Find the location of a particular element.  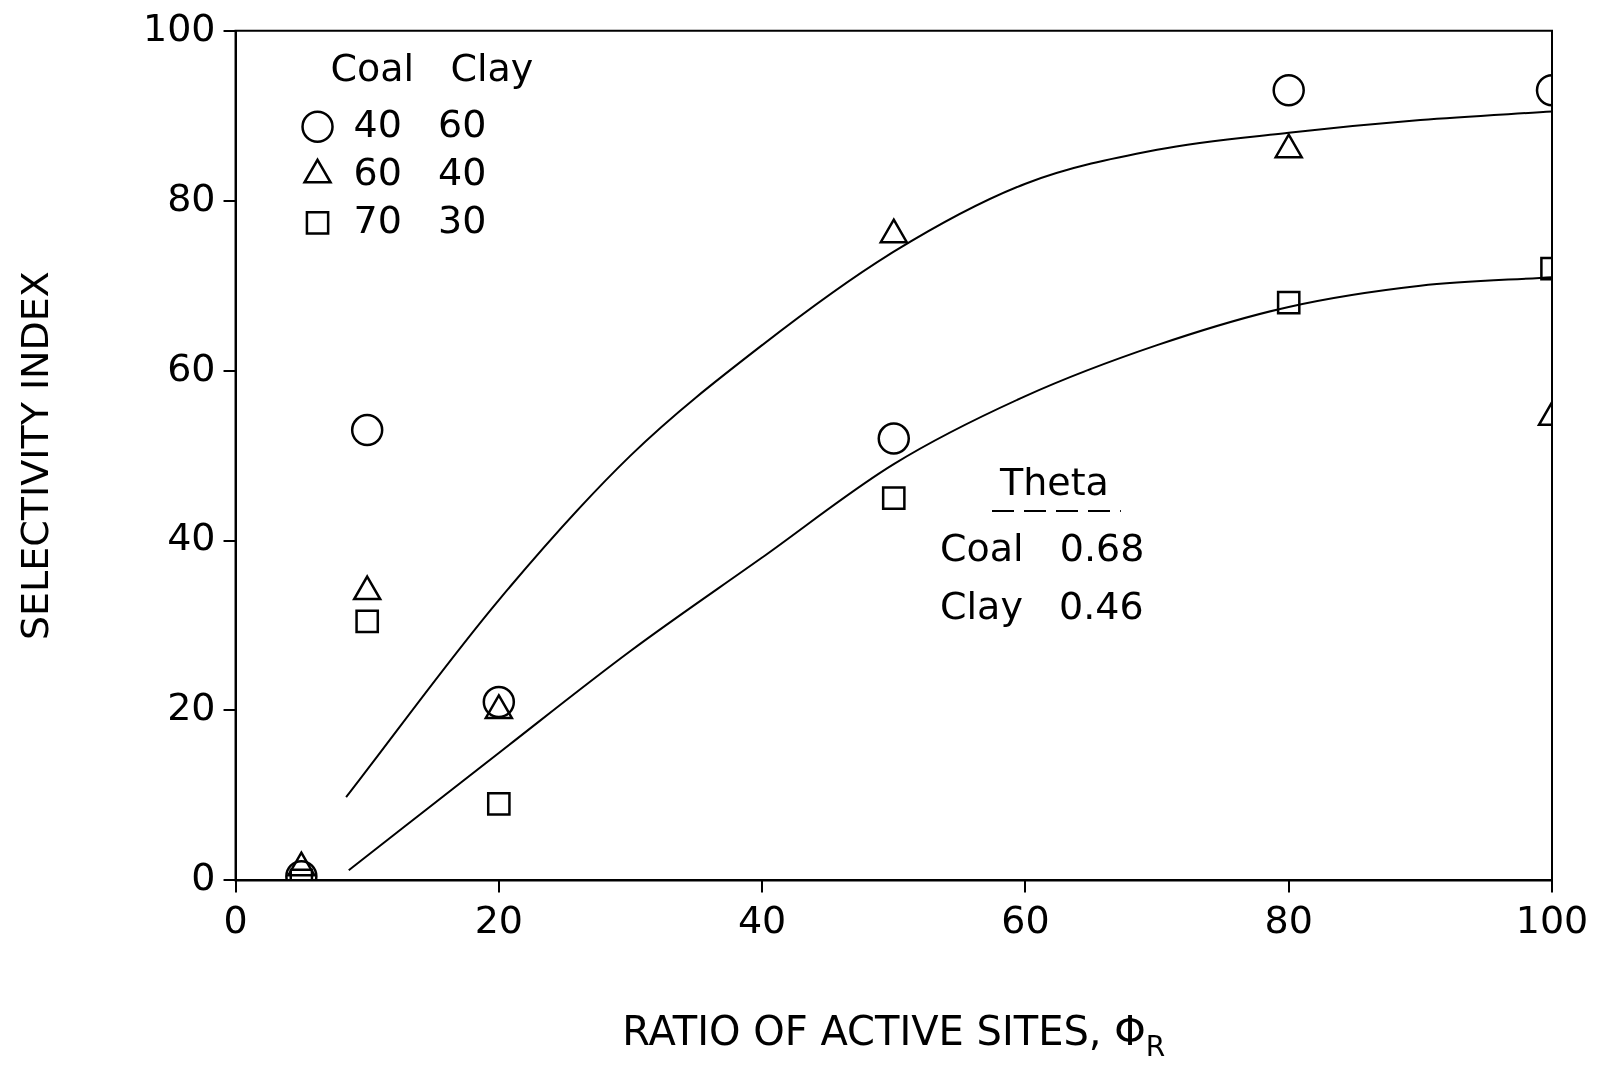

annotation: Theta is located at coordinates (1054, 481).